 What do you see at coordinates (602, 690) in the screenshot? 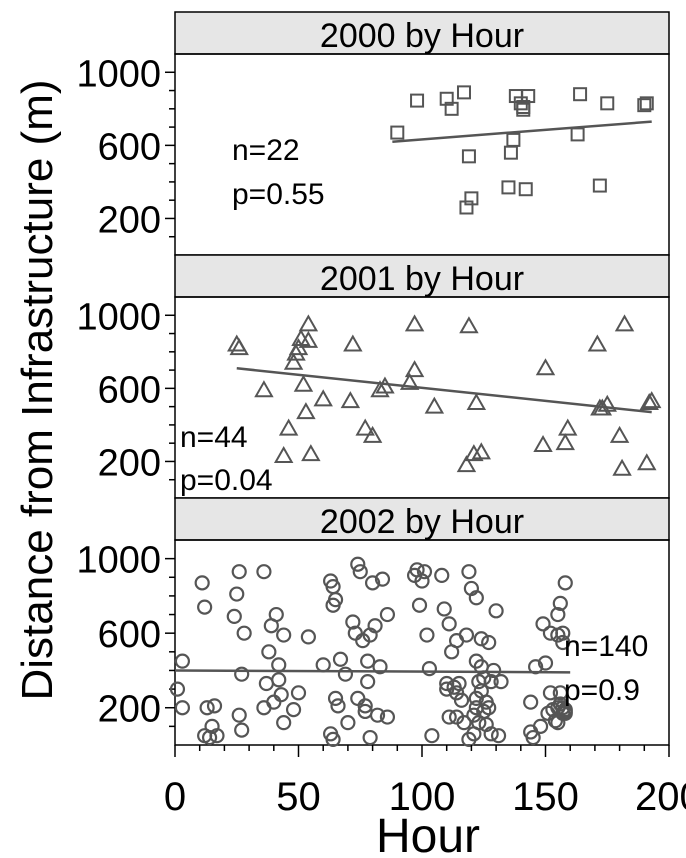
I see `p-label: p=0.9` at bounding box center [602, 690].